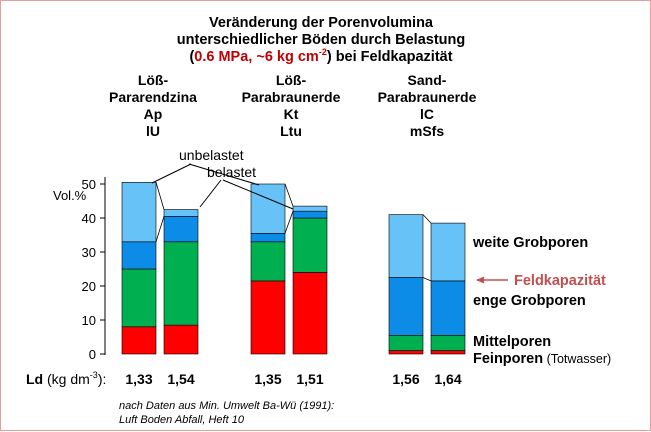 Image resolution: width=651 pixels, height=432 pixels. What do you see at coordinates (89, 184) in the screenshot?
I see `y-tick-label: 50` at bounding box center [89, 184].